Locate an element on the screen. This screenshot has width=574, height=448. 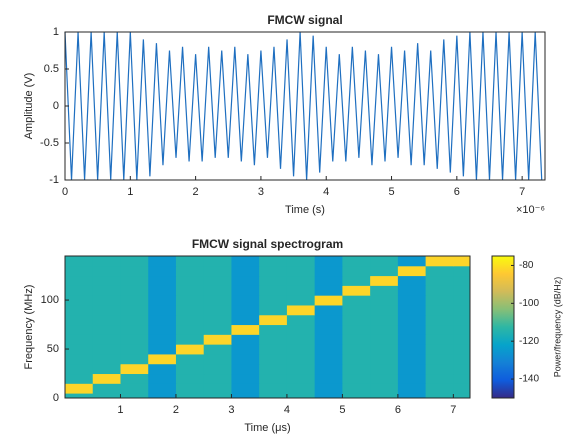
x-tick-label: 6 is located at coordinates (398, 410).